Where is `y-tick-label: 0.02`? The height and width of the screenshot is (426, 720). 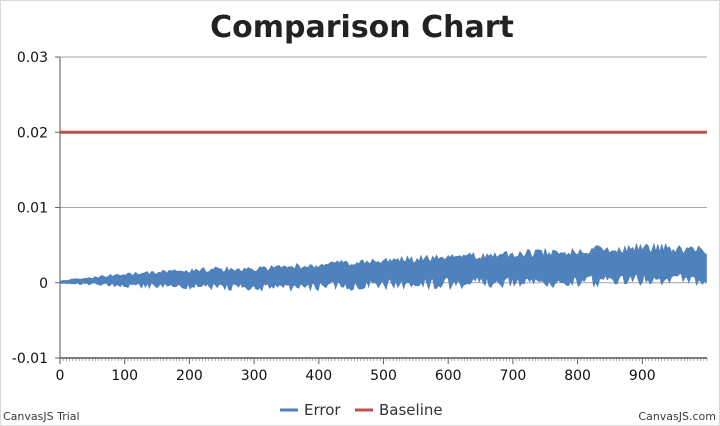 y-tick-label: 0.02 is located at coordinates (32, 133).